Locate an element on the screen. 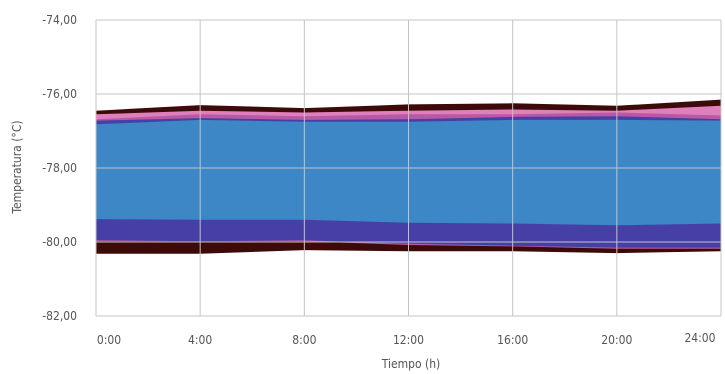 The width and height of the screenshot is (725, 374). y-tick-label: -80,00 is located at coordinates (59, 242).